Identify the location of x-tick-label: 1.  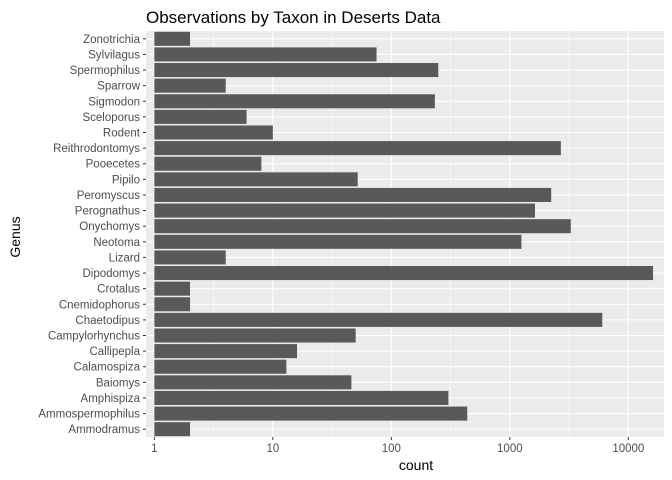
(154, 449).